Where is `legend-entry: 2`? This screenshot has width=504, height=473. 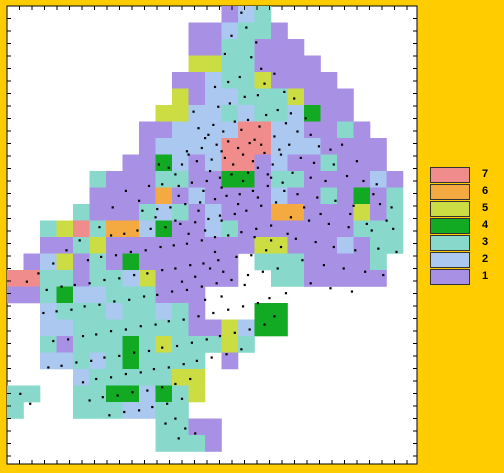
legend-entry: 2 is located at coordinates (466, 260).